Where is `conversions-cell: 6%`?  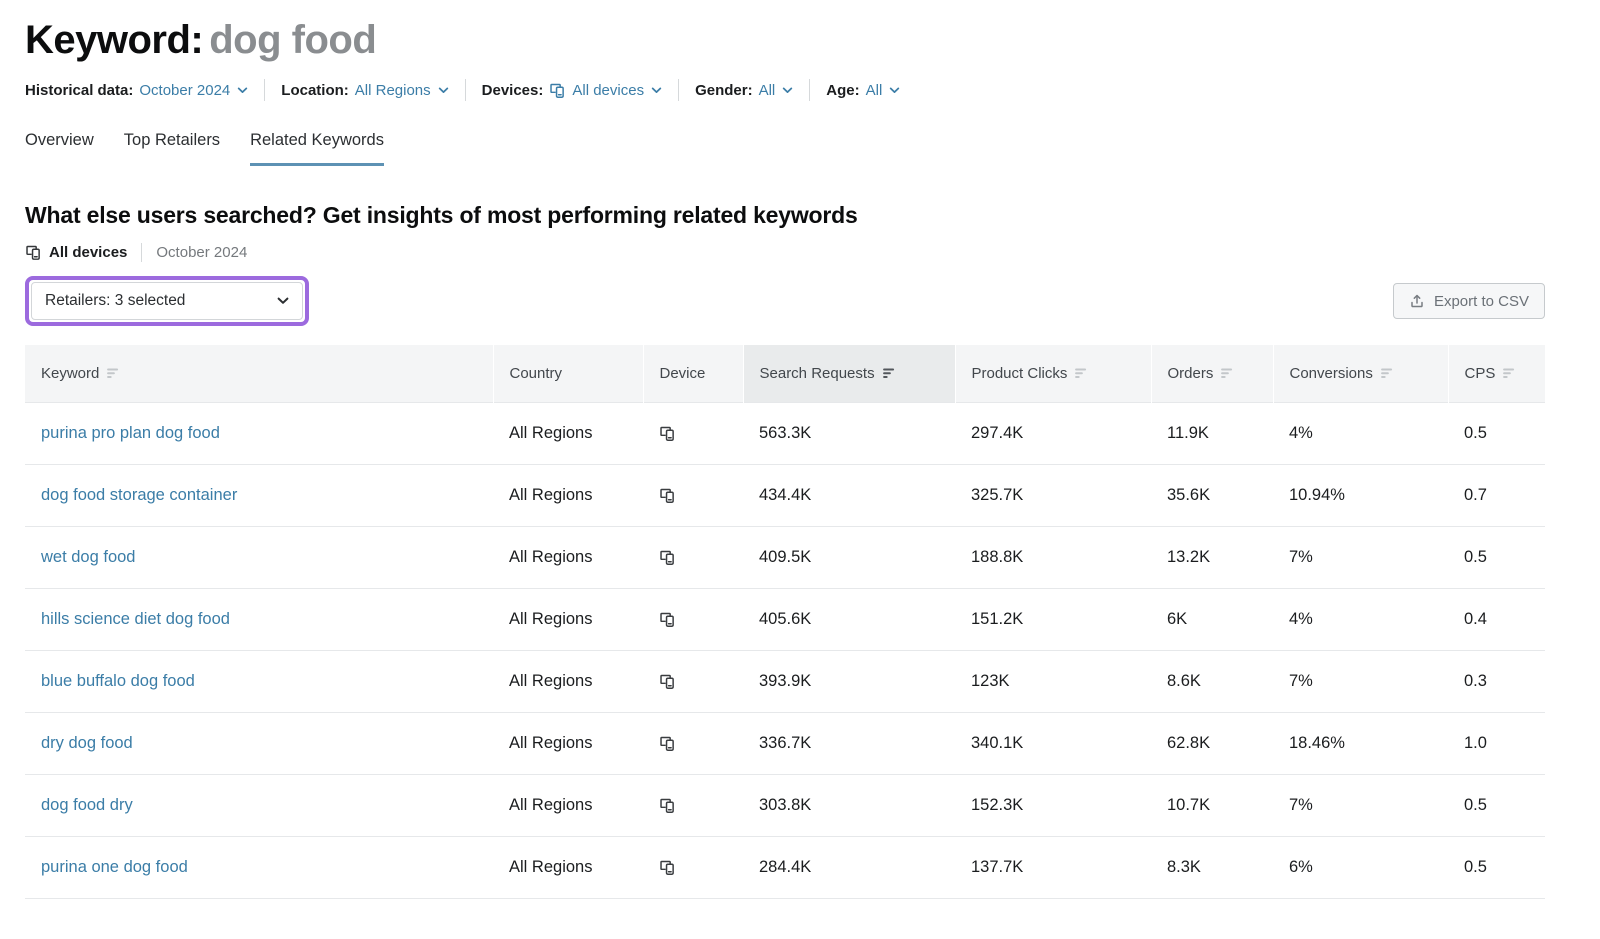 conversions-cell: 6% is located at coordinates (1360, 867).